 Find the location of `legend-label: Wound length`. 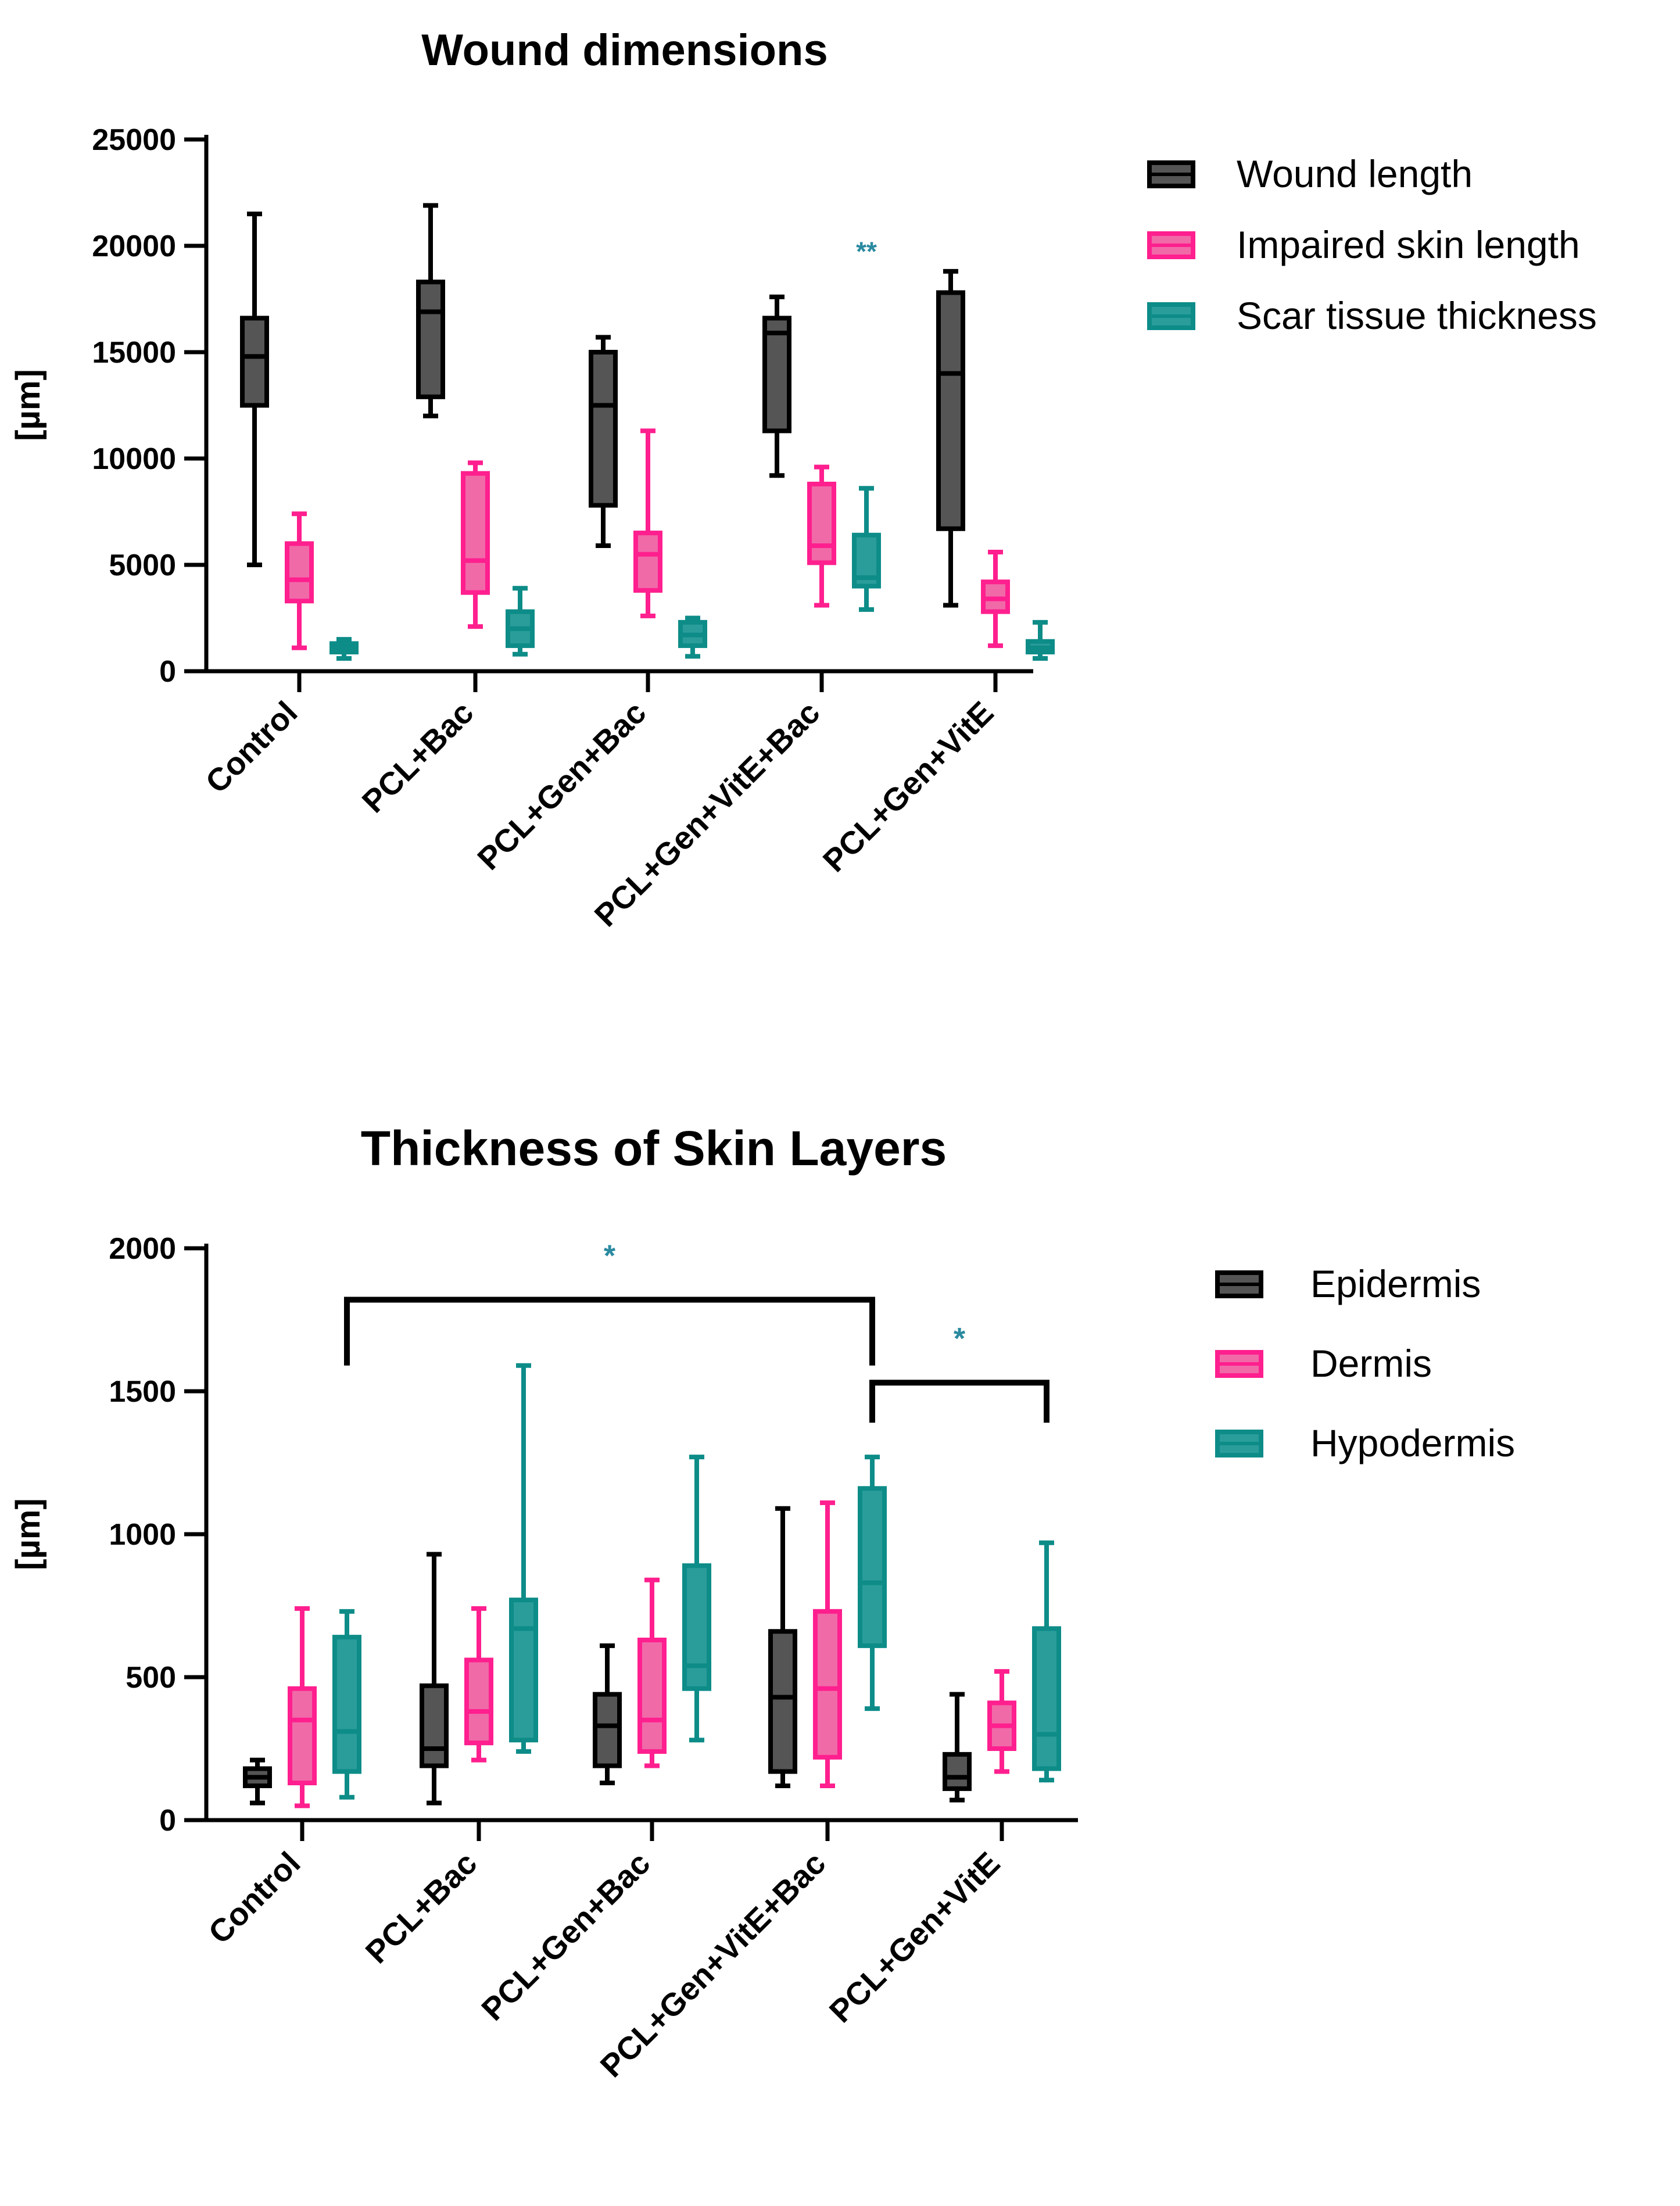

legend-label: Wound length is located at coordinates (1355, 173).